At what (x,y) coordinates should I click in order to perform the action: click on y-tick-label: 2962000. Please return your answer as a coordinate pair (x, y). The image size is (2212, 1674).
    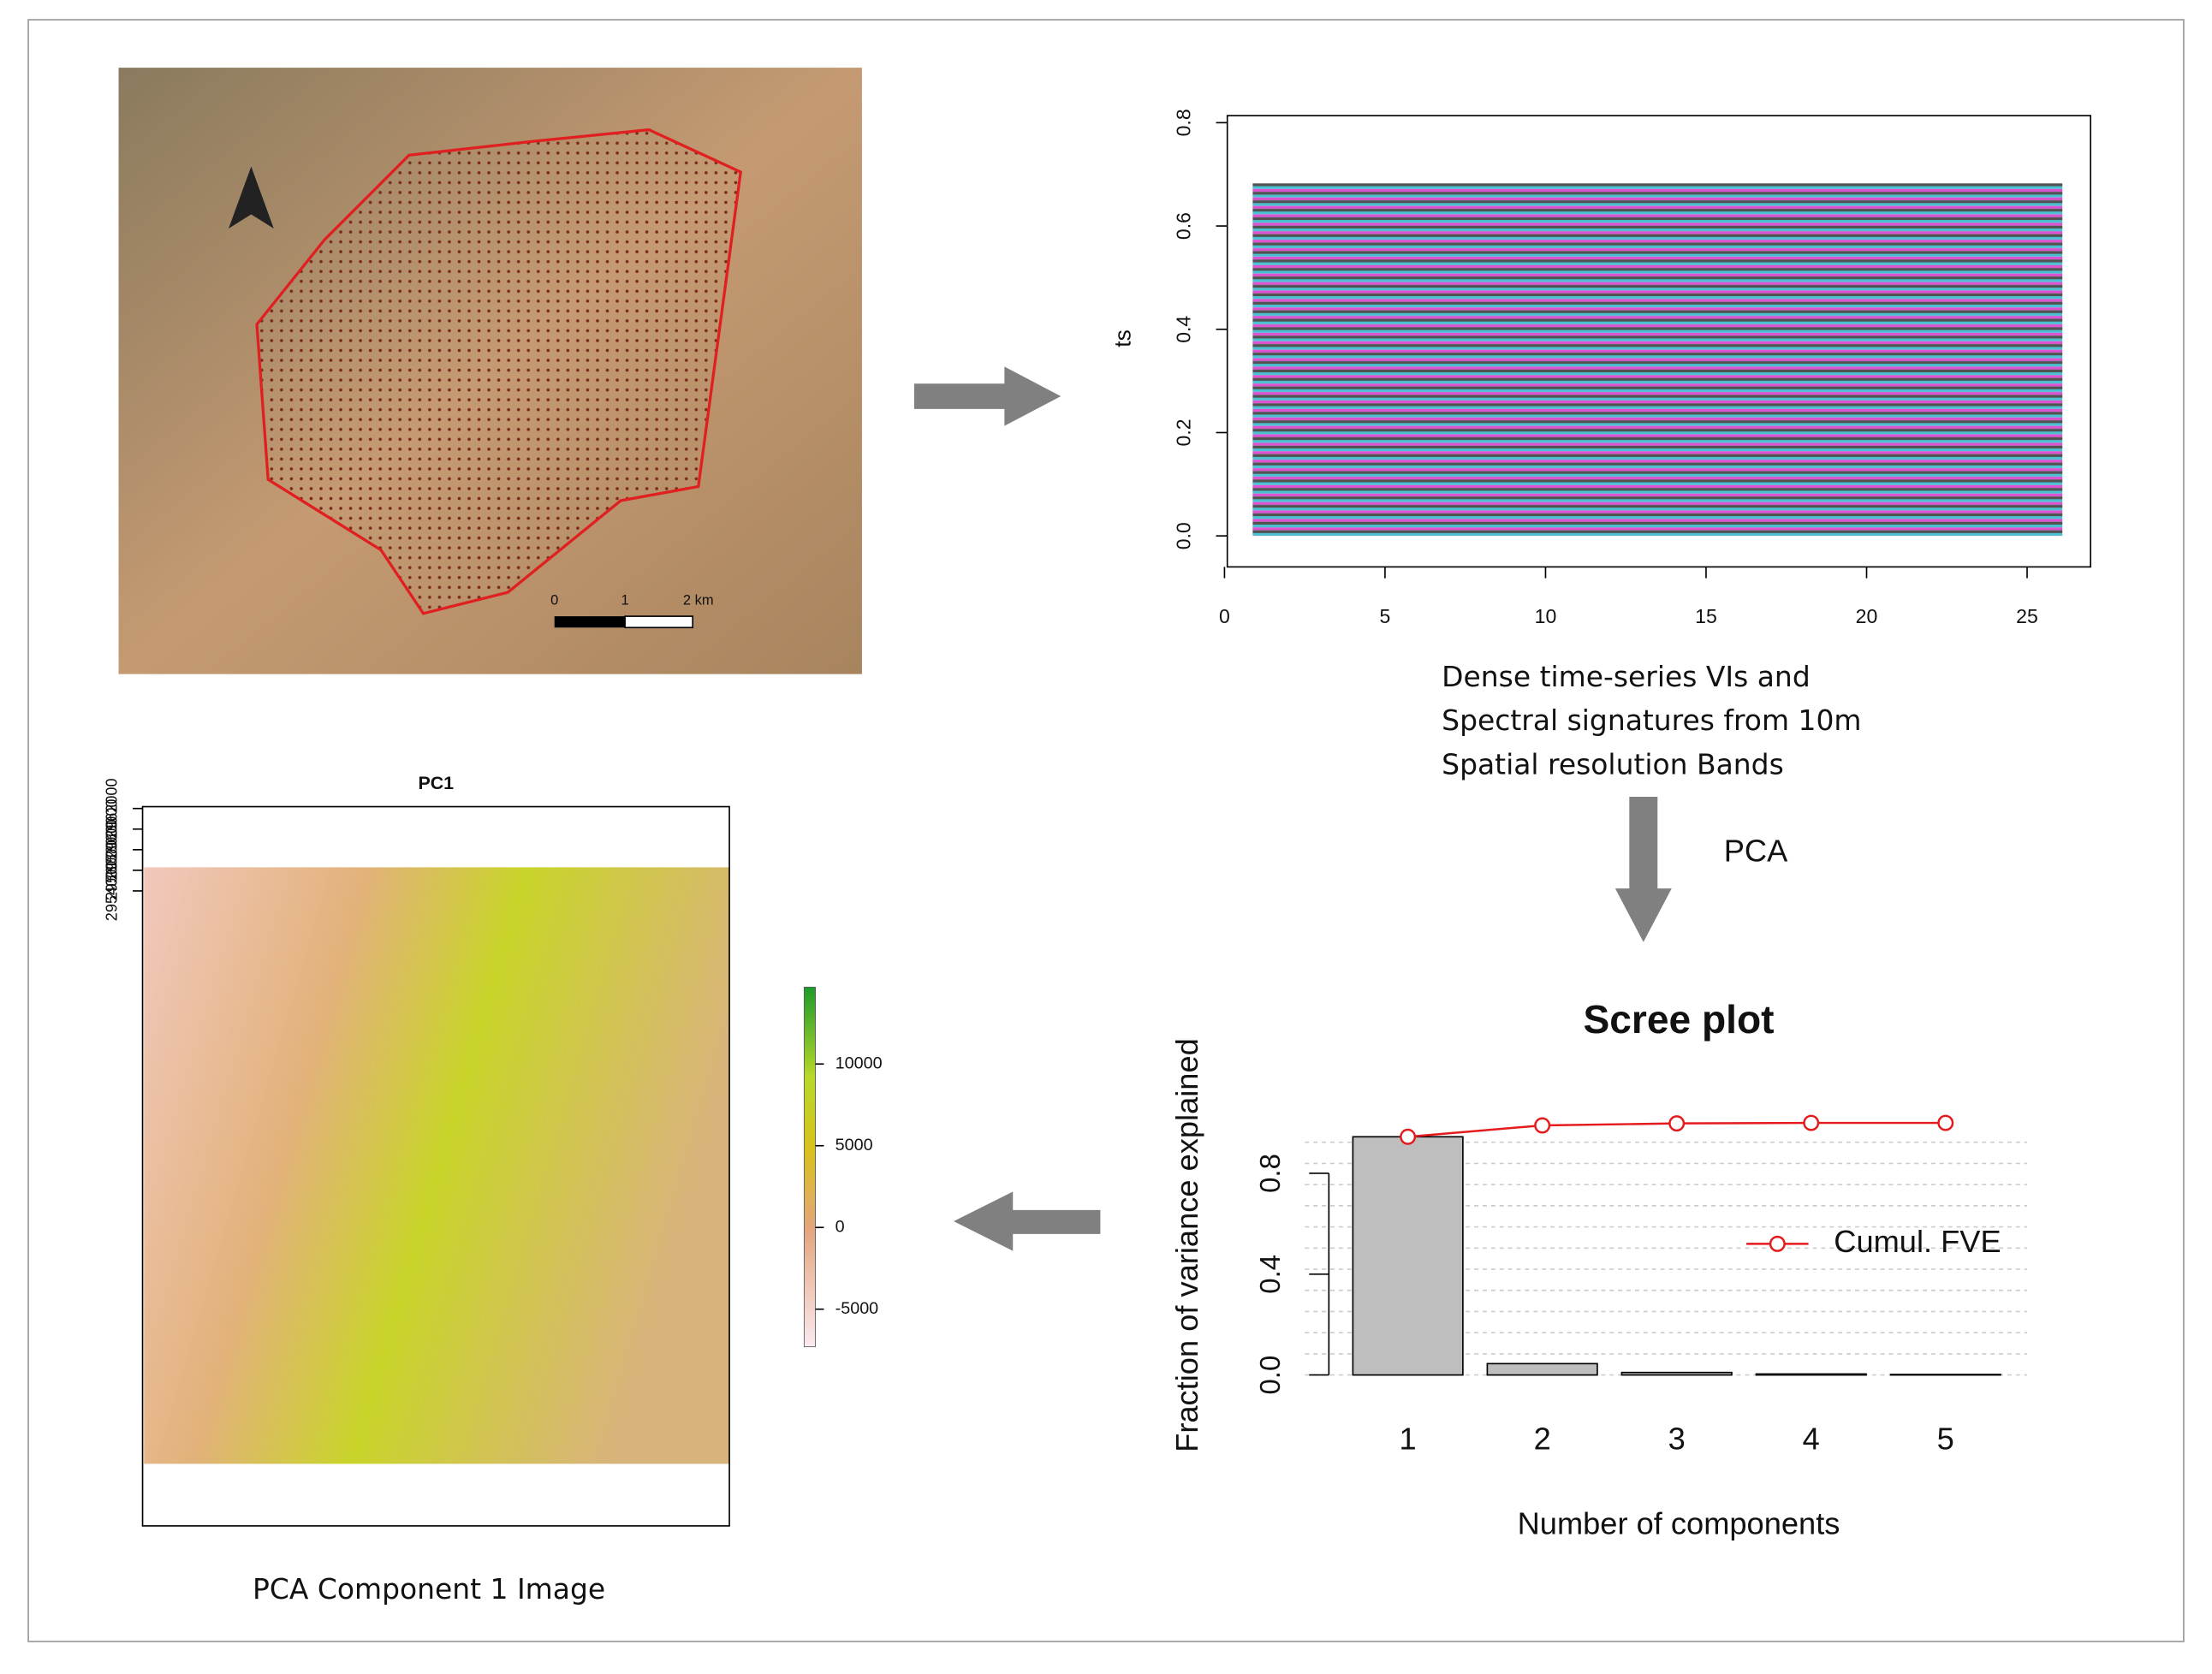
    Looking at the image, I should click on (112, 808).